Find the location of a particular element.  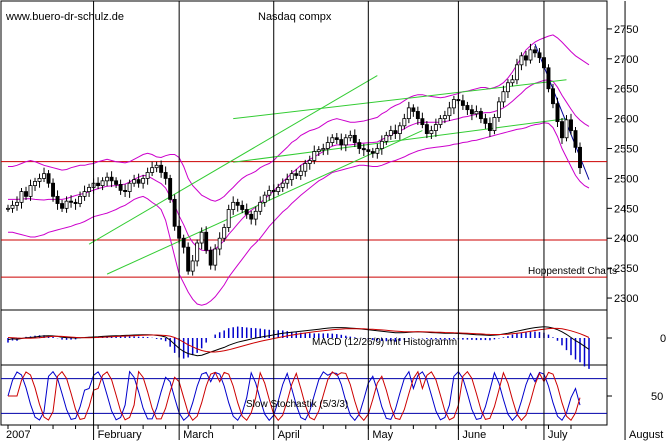

month-label: April is located at coordinates (289, 435).